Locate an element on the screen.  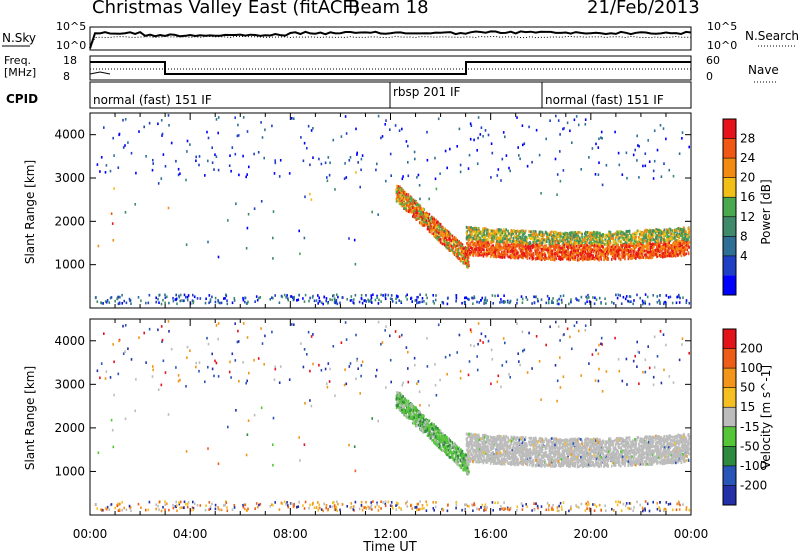
nsky-trace is located at coordinates (390, 39).